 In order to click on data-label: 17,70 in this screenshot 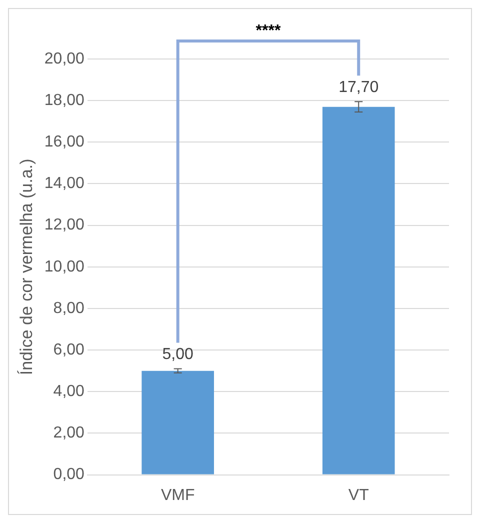, I will do `click(358, 87)`.